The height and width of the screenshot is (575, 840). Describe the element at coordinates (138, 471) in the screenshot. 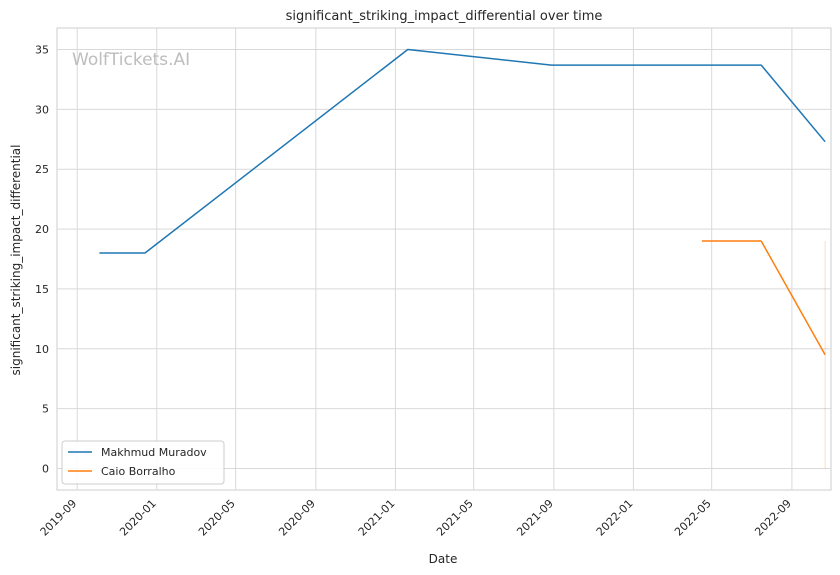

I see `legend-label-caio-borralho: Caio Borralho` at that location.